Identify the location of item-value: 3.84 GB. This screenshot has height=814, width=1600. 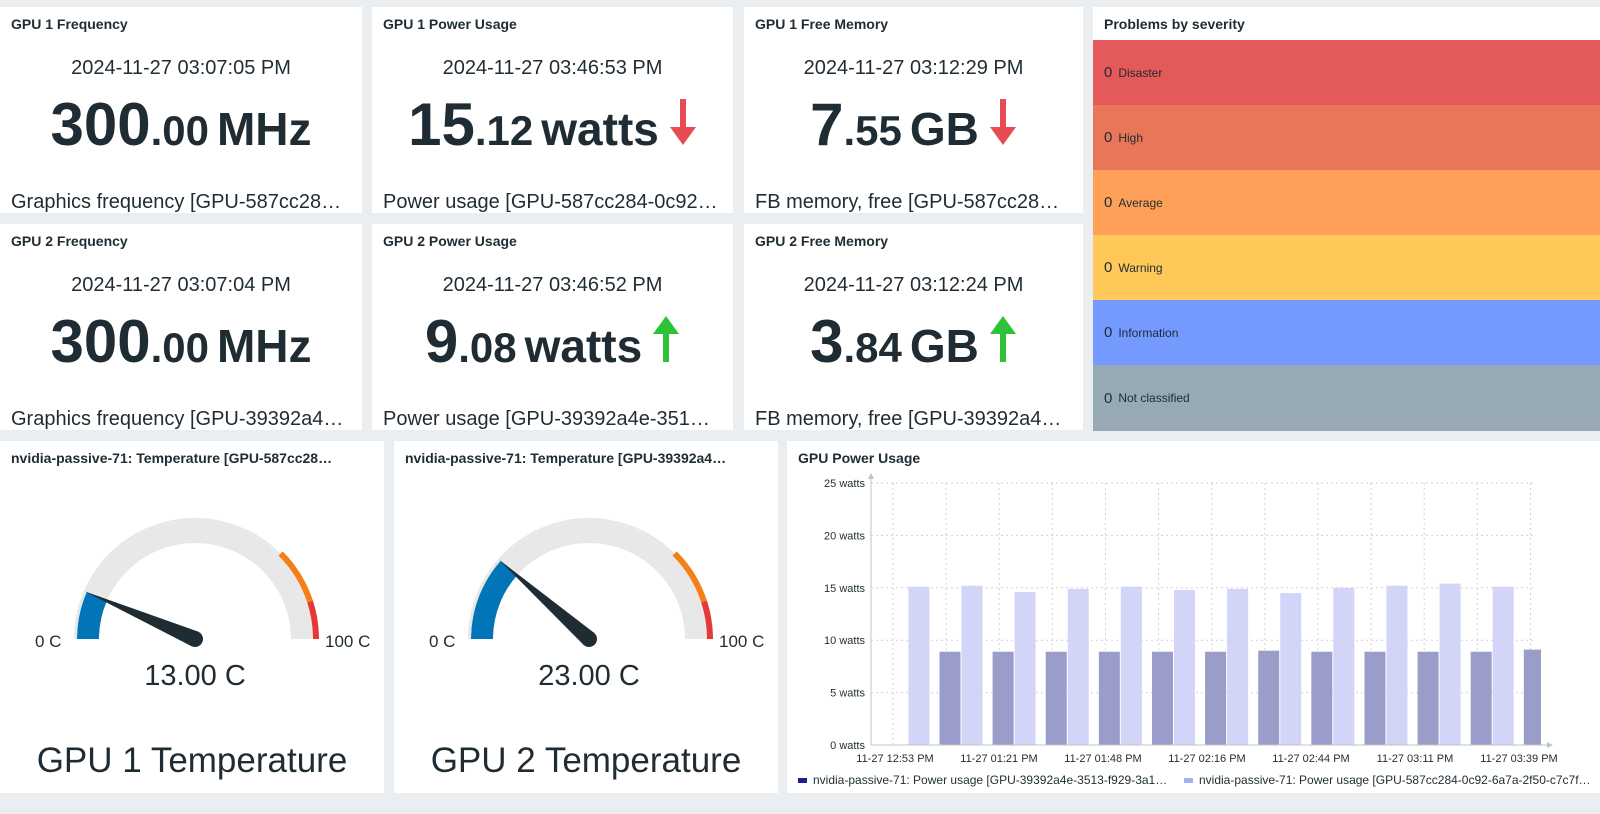
(913, 342).